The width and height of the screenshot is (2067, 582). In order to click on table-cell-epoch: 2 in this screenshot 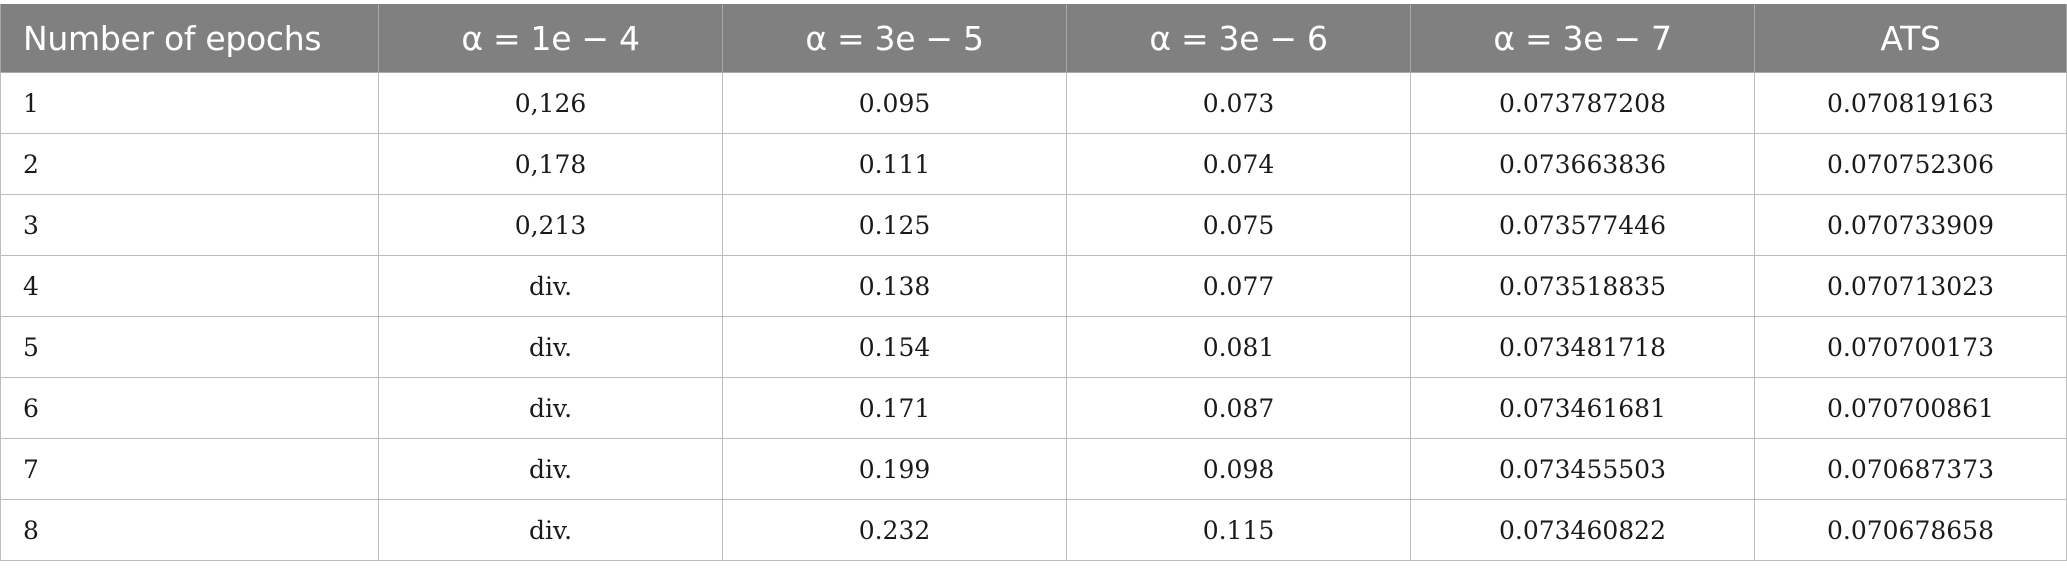, I will do `click(189, 164)`.